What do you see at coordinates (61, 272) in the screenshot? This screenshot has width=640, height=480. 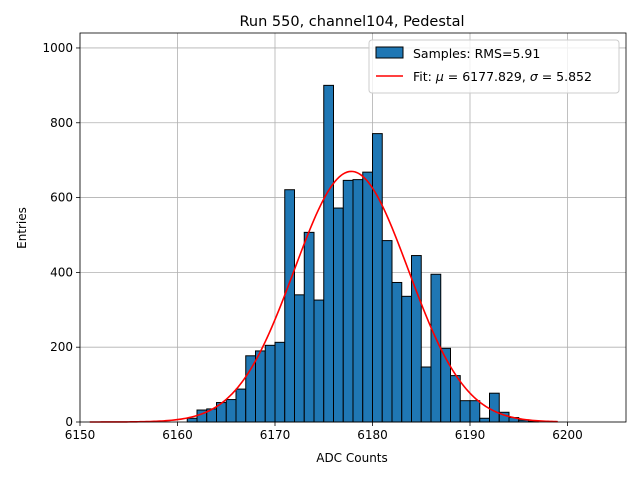 I see `y-tick-label: 400` at bounding box center [61, 272].